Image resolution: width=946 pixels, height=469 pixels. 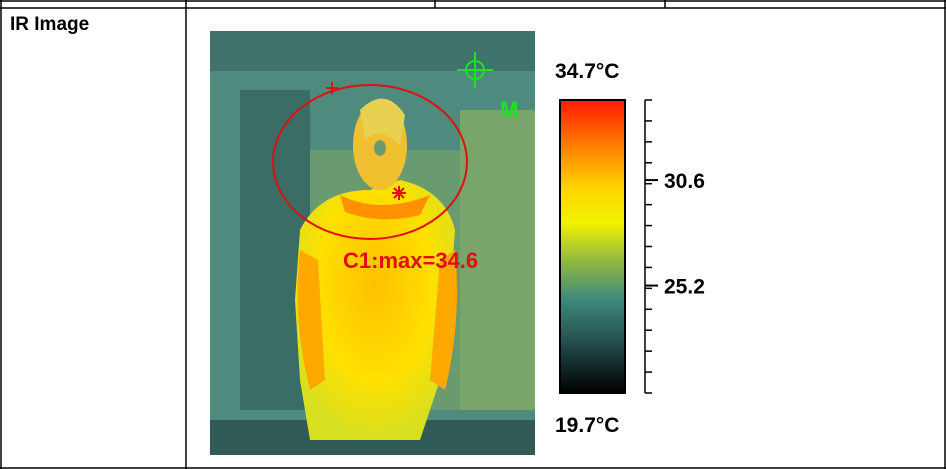 I want to click on colorbar-tick-label: 25.2, so click(x=684, y=287).